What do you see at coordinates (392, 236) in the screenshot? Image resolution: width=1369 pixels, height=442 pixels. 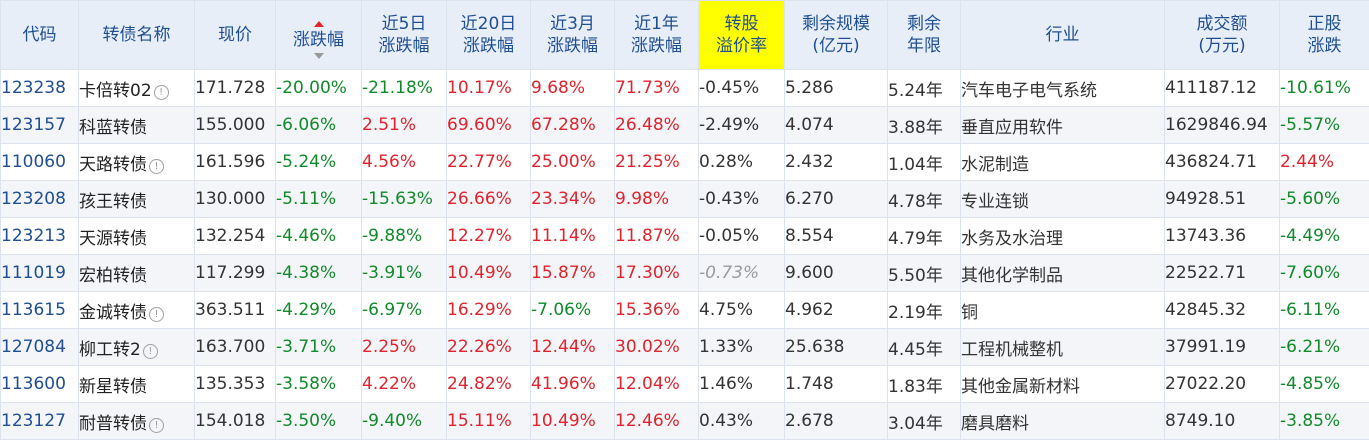 I see `change-5d-cell-value: -9.88%` at bounding box center [392, 236].